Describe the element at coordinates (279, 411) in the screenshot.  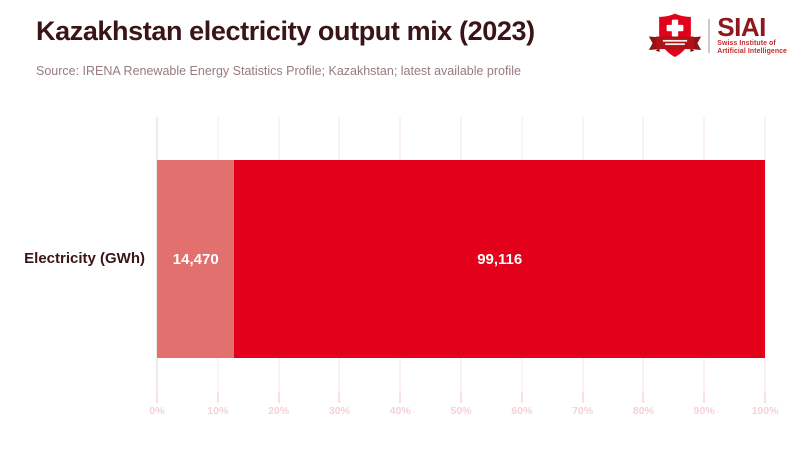
I see `x-tick-label: 20%` at that location.